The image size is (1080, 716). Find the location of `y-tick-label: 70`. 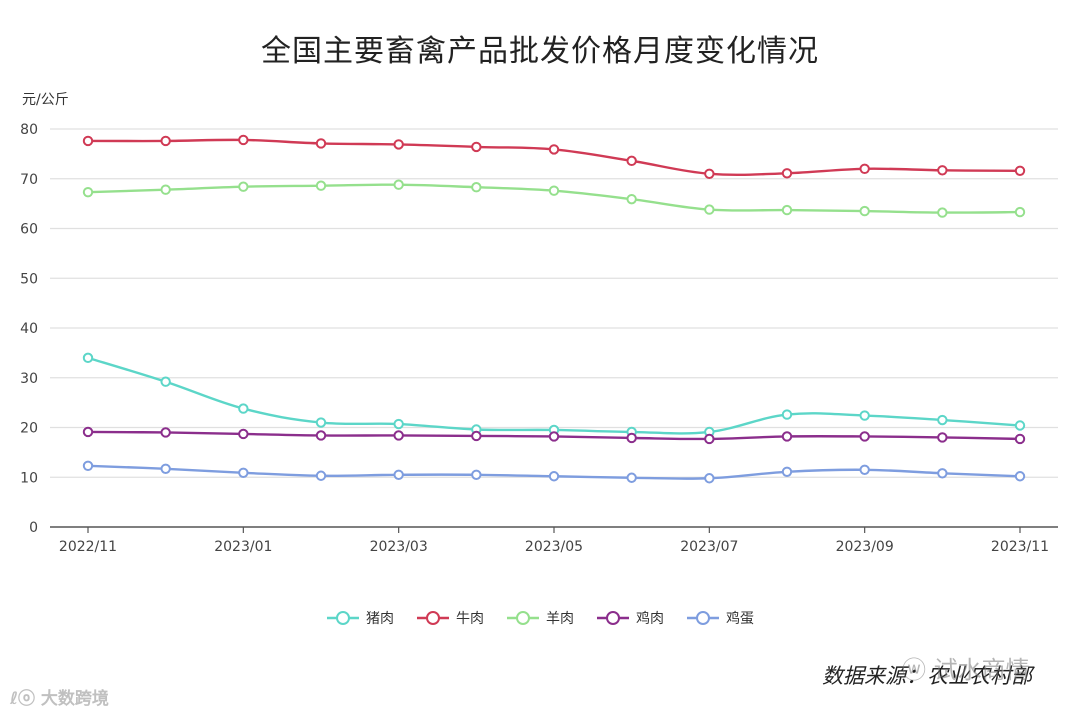

y-tick-label: 70 is located at coordinates (29, 180).